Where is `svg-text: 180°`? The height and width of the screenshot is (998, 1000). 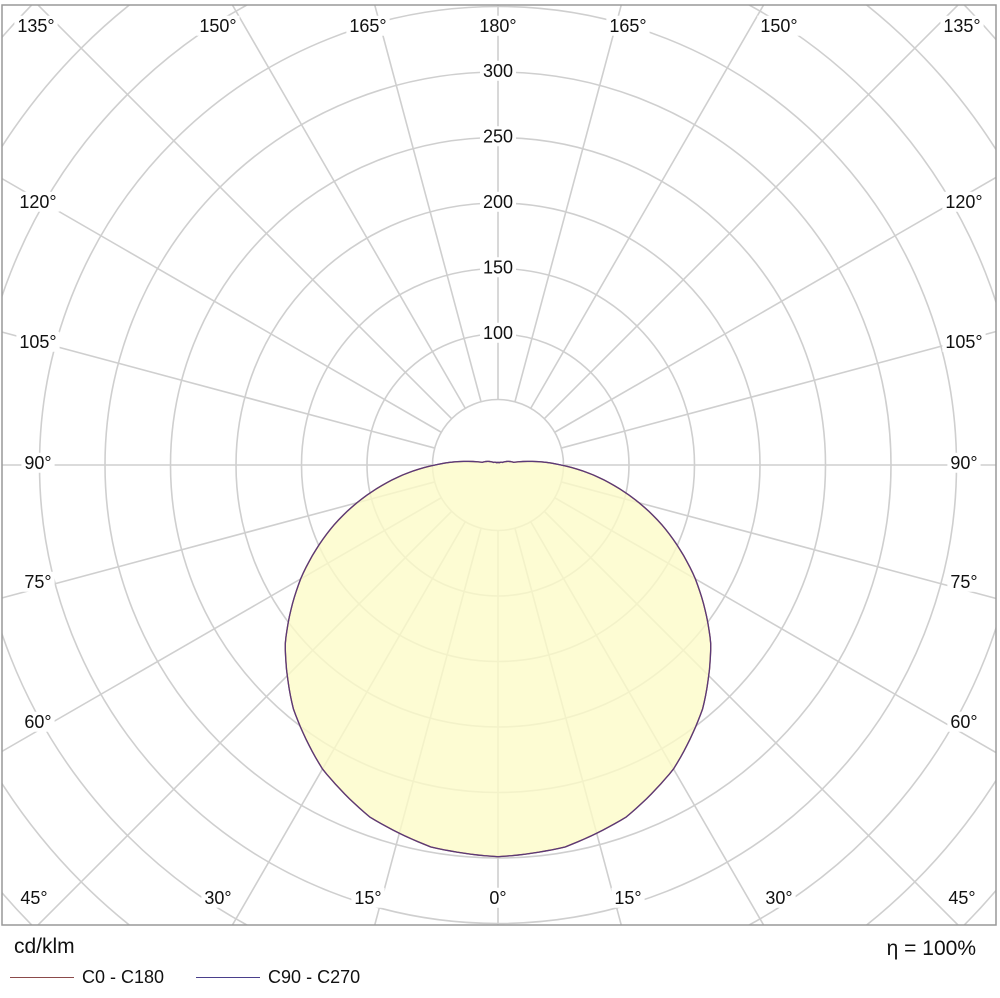 svg-text: 180° is located at coordinates (497, 26).